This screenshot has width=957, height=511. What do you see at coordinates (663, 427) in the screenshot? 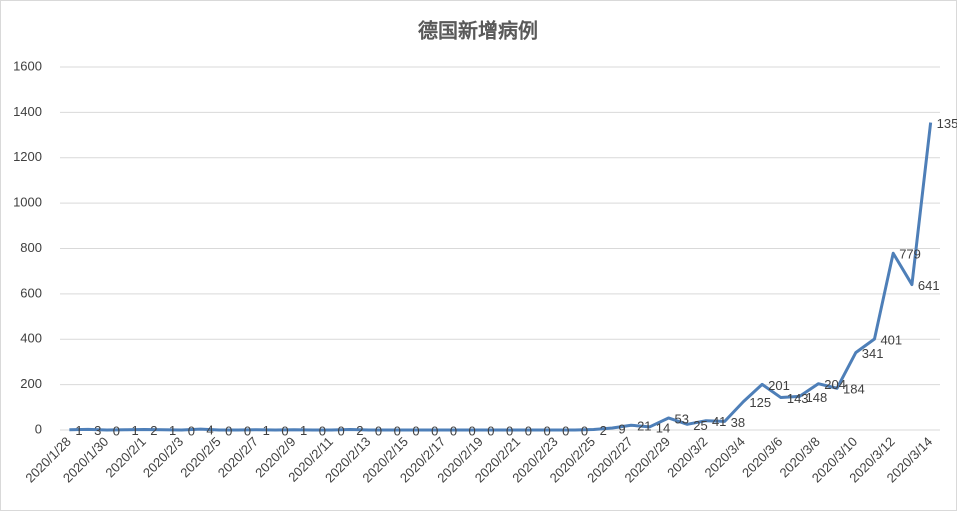
I see `data-label: 14` at bounding box center [663, 427].